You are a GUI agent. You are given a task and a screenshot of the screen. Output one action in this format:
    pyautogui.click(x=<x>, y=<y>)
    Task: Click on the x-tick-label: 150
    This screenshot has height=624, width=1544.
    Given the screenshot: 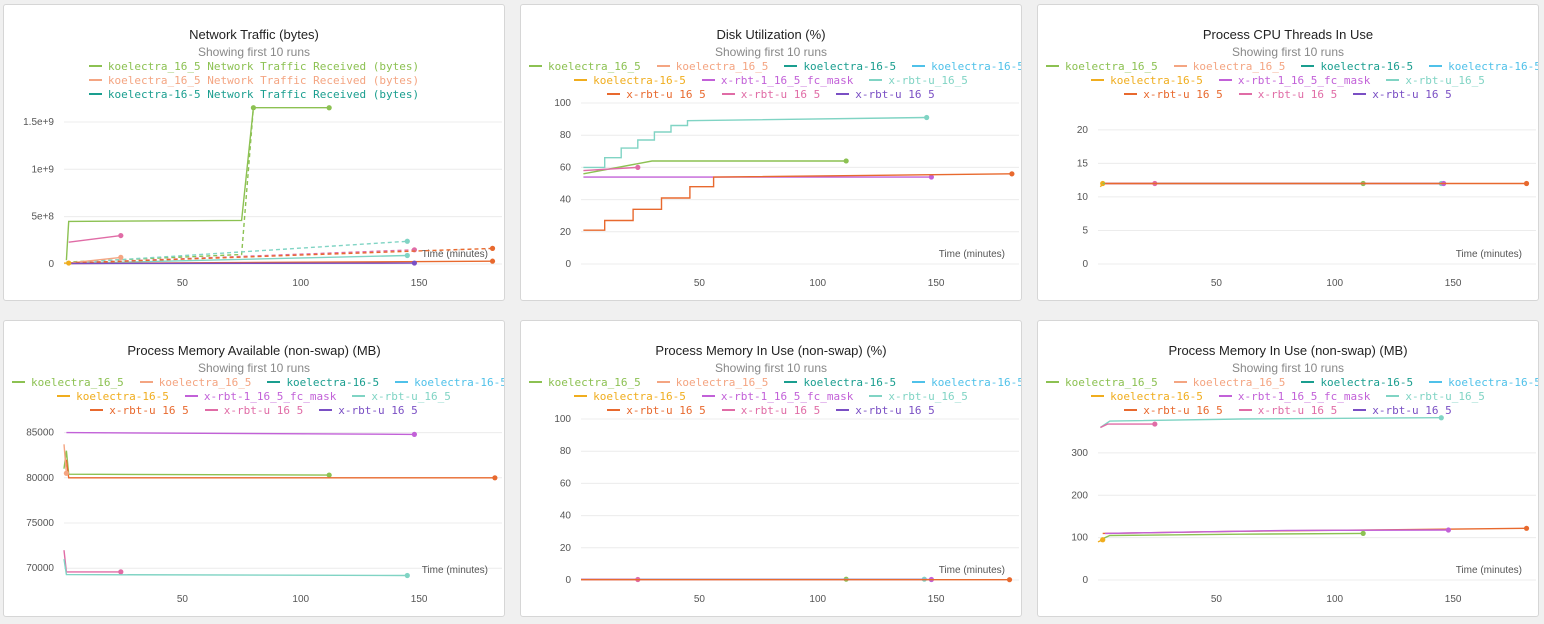 What is the action you would take?
    pyautogui.click(x=1453, y=599)
    